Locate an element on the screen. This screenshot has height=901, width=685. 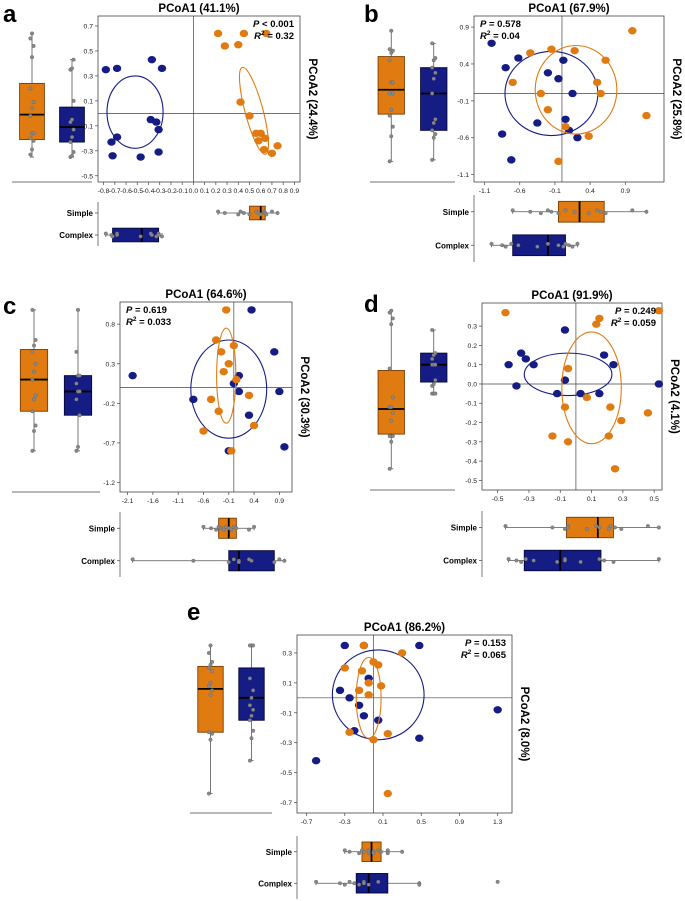
x-tick-label: 0.0 is located at coordinates (194, 191).